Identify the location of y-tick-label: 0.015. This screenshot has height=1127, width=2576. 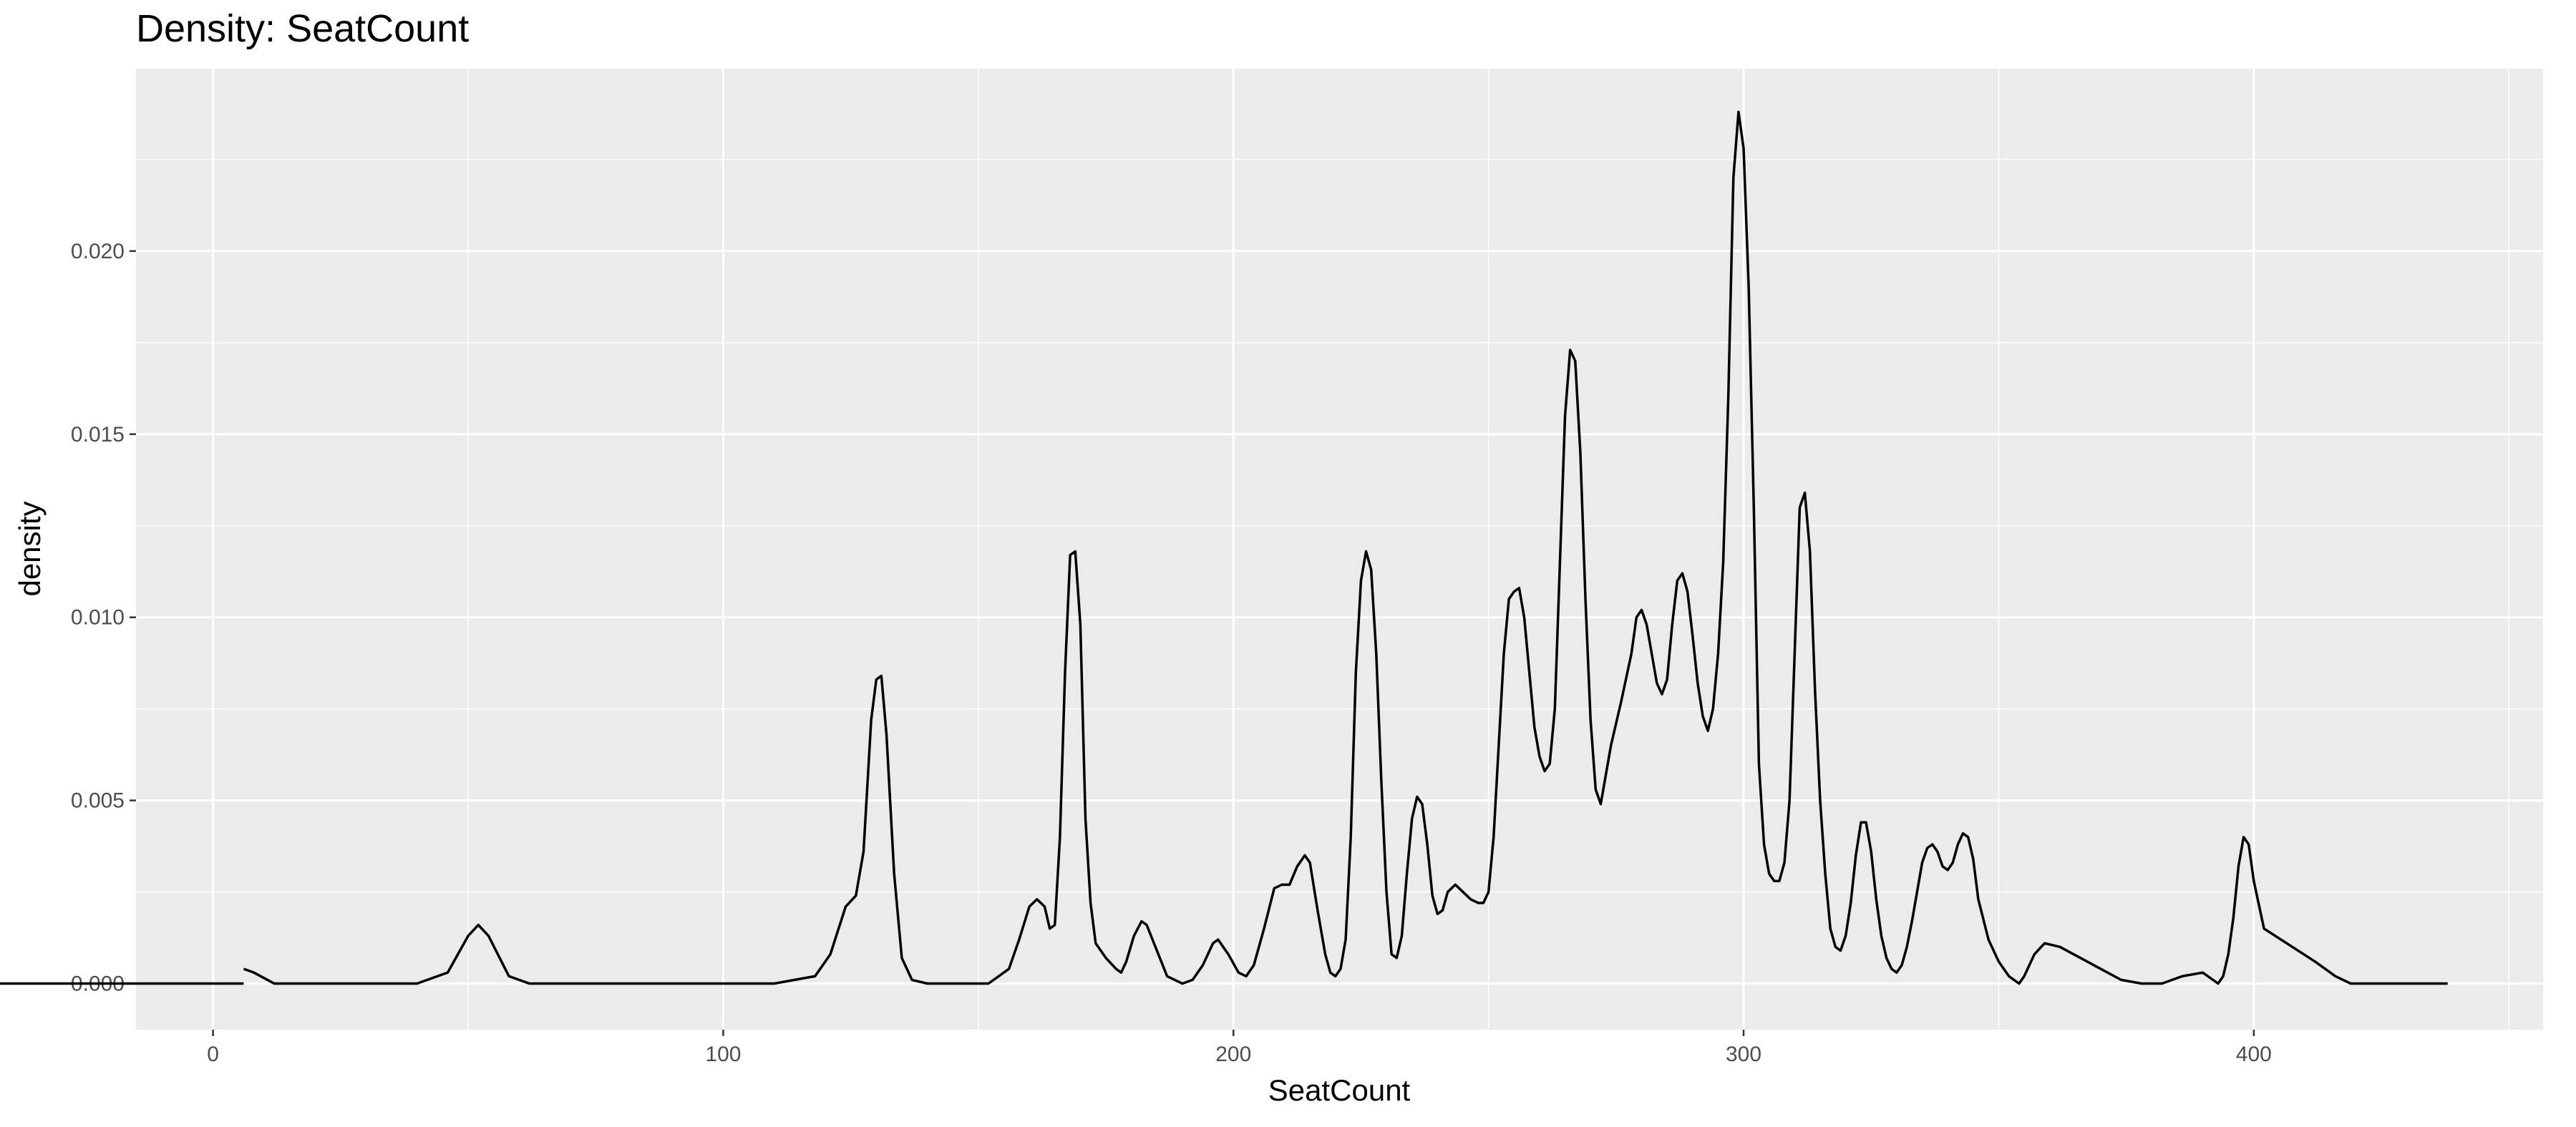
(98, 435).